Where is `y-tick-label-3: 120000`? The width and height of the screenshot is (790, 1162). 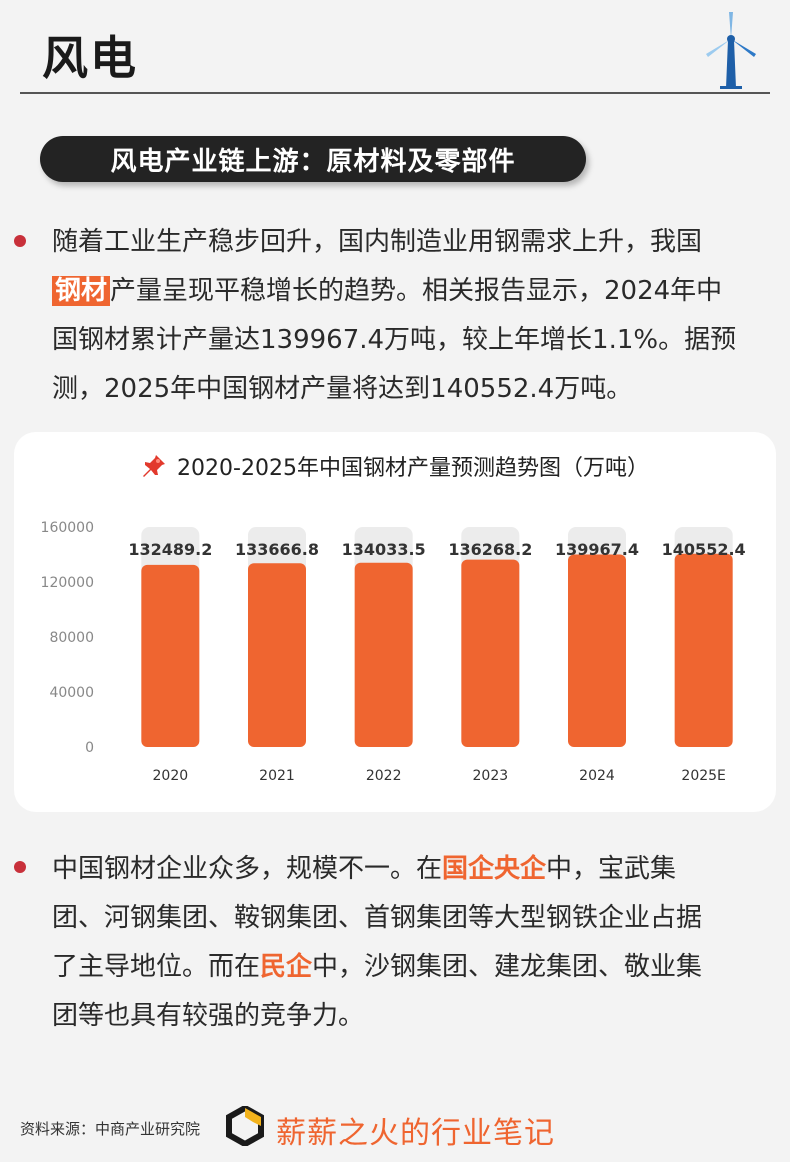 y-tick-label-3: 120000 is located at coordinates (67, 583).